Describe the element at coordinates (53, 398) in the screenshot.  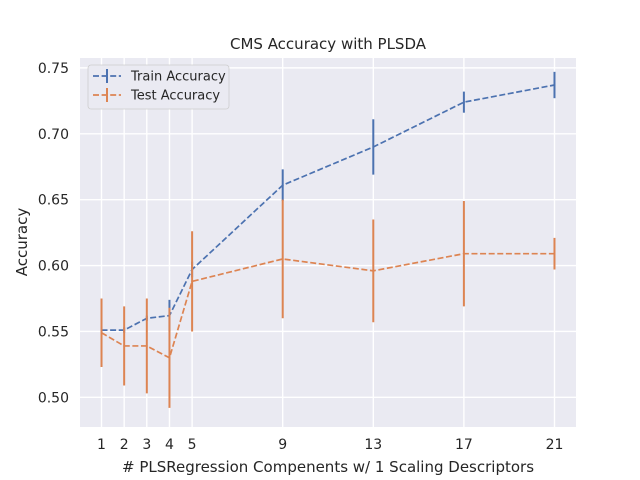
I see `y-tick-label: 0.50` at that location.